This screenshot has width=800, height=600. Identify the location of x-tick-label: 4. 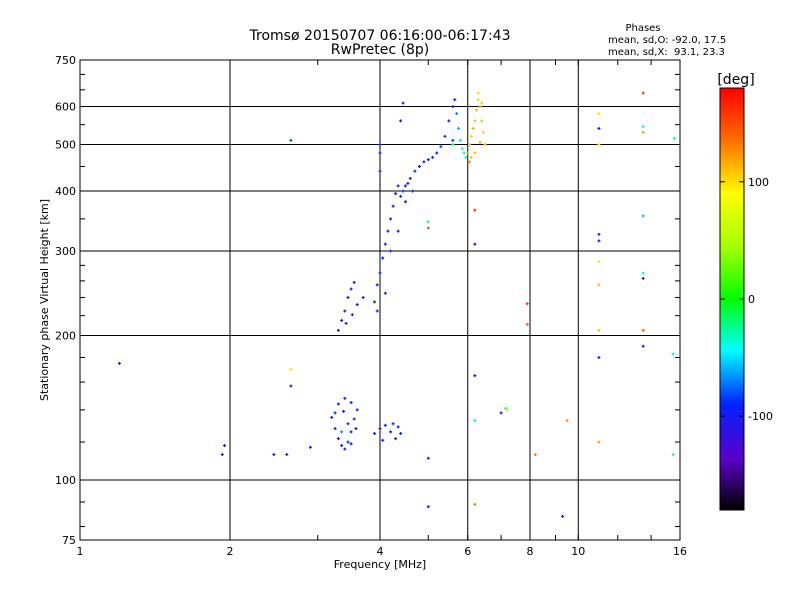
(380, 551).